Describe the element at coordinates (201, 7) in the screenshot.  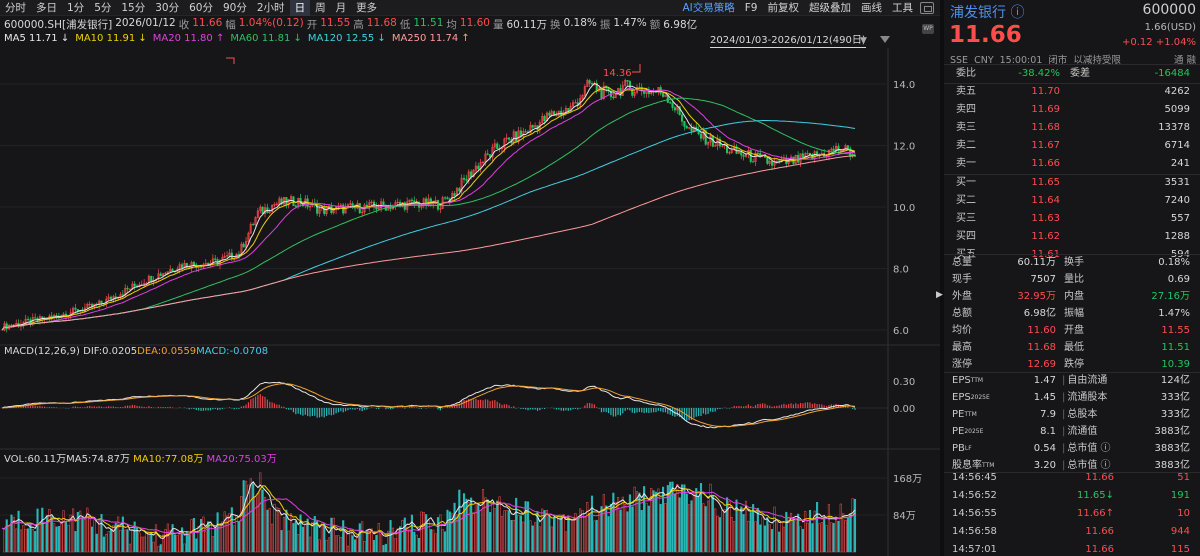
I see `period-tab-6: 60分` at that location.